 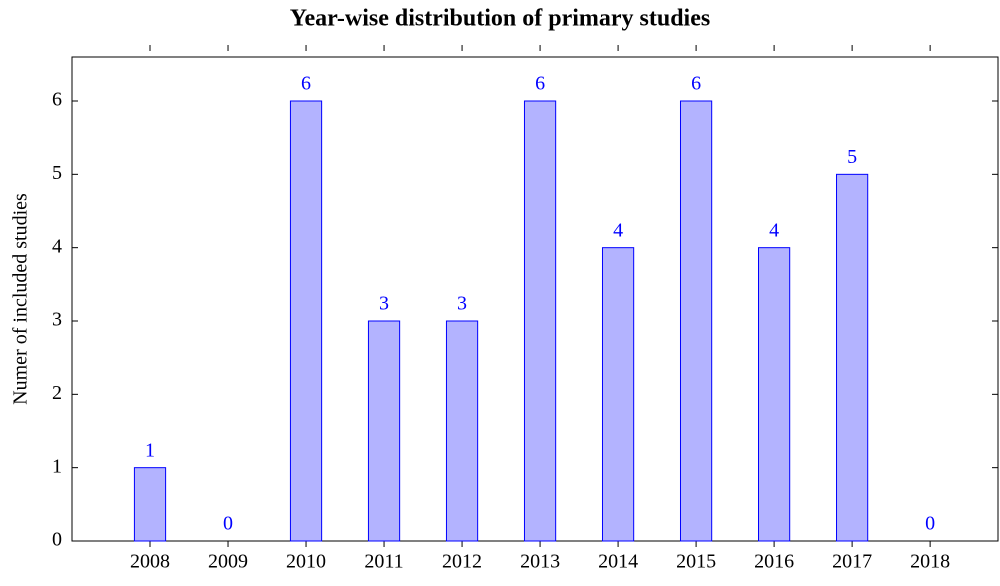 What do you see at coordinates (852, 157) in the screenshot?
I see `value-label: 5` at bounding box center [852, 157].